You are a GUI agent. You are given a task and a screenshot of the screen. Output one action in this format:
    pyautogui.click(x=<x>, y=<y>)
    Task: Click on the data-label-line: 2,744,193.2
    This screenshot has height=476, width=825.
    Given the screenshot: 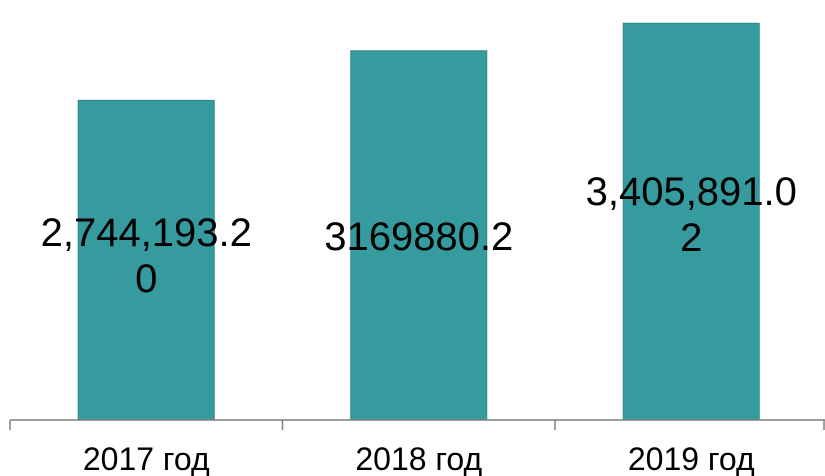 What is the action you would take?
    pyautogui.click(x=146, y=233)
    